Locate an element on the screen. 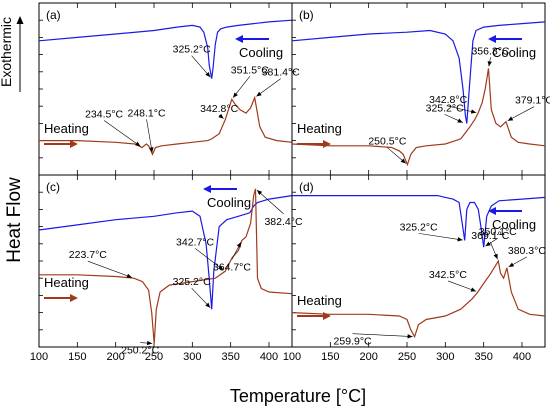 Image resolution: width=550 pixels, height=409 pixels. peak-annotation: 379.1°C is located at coordinates (532, 101).